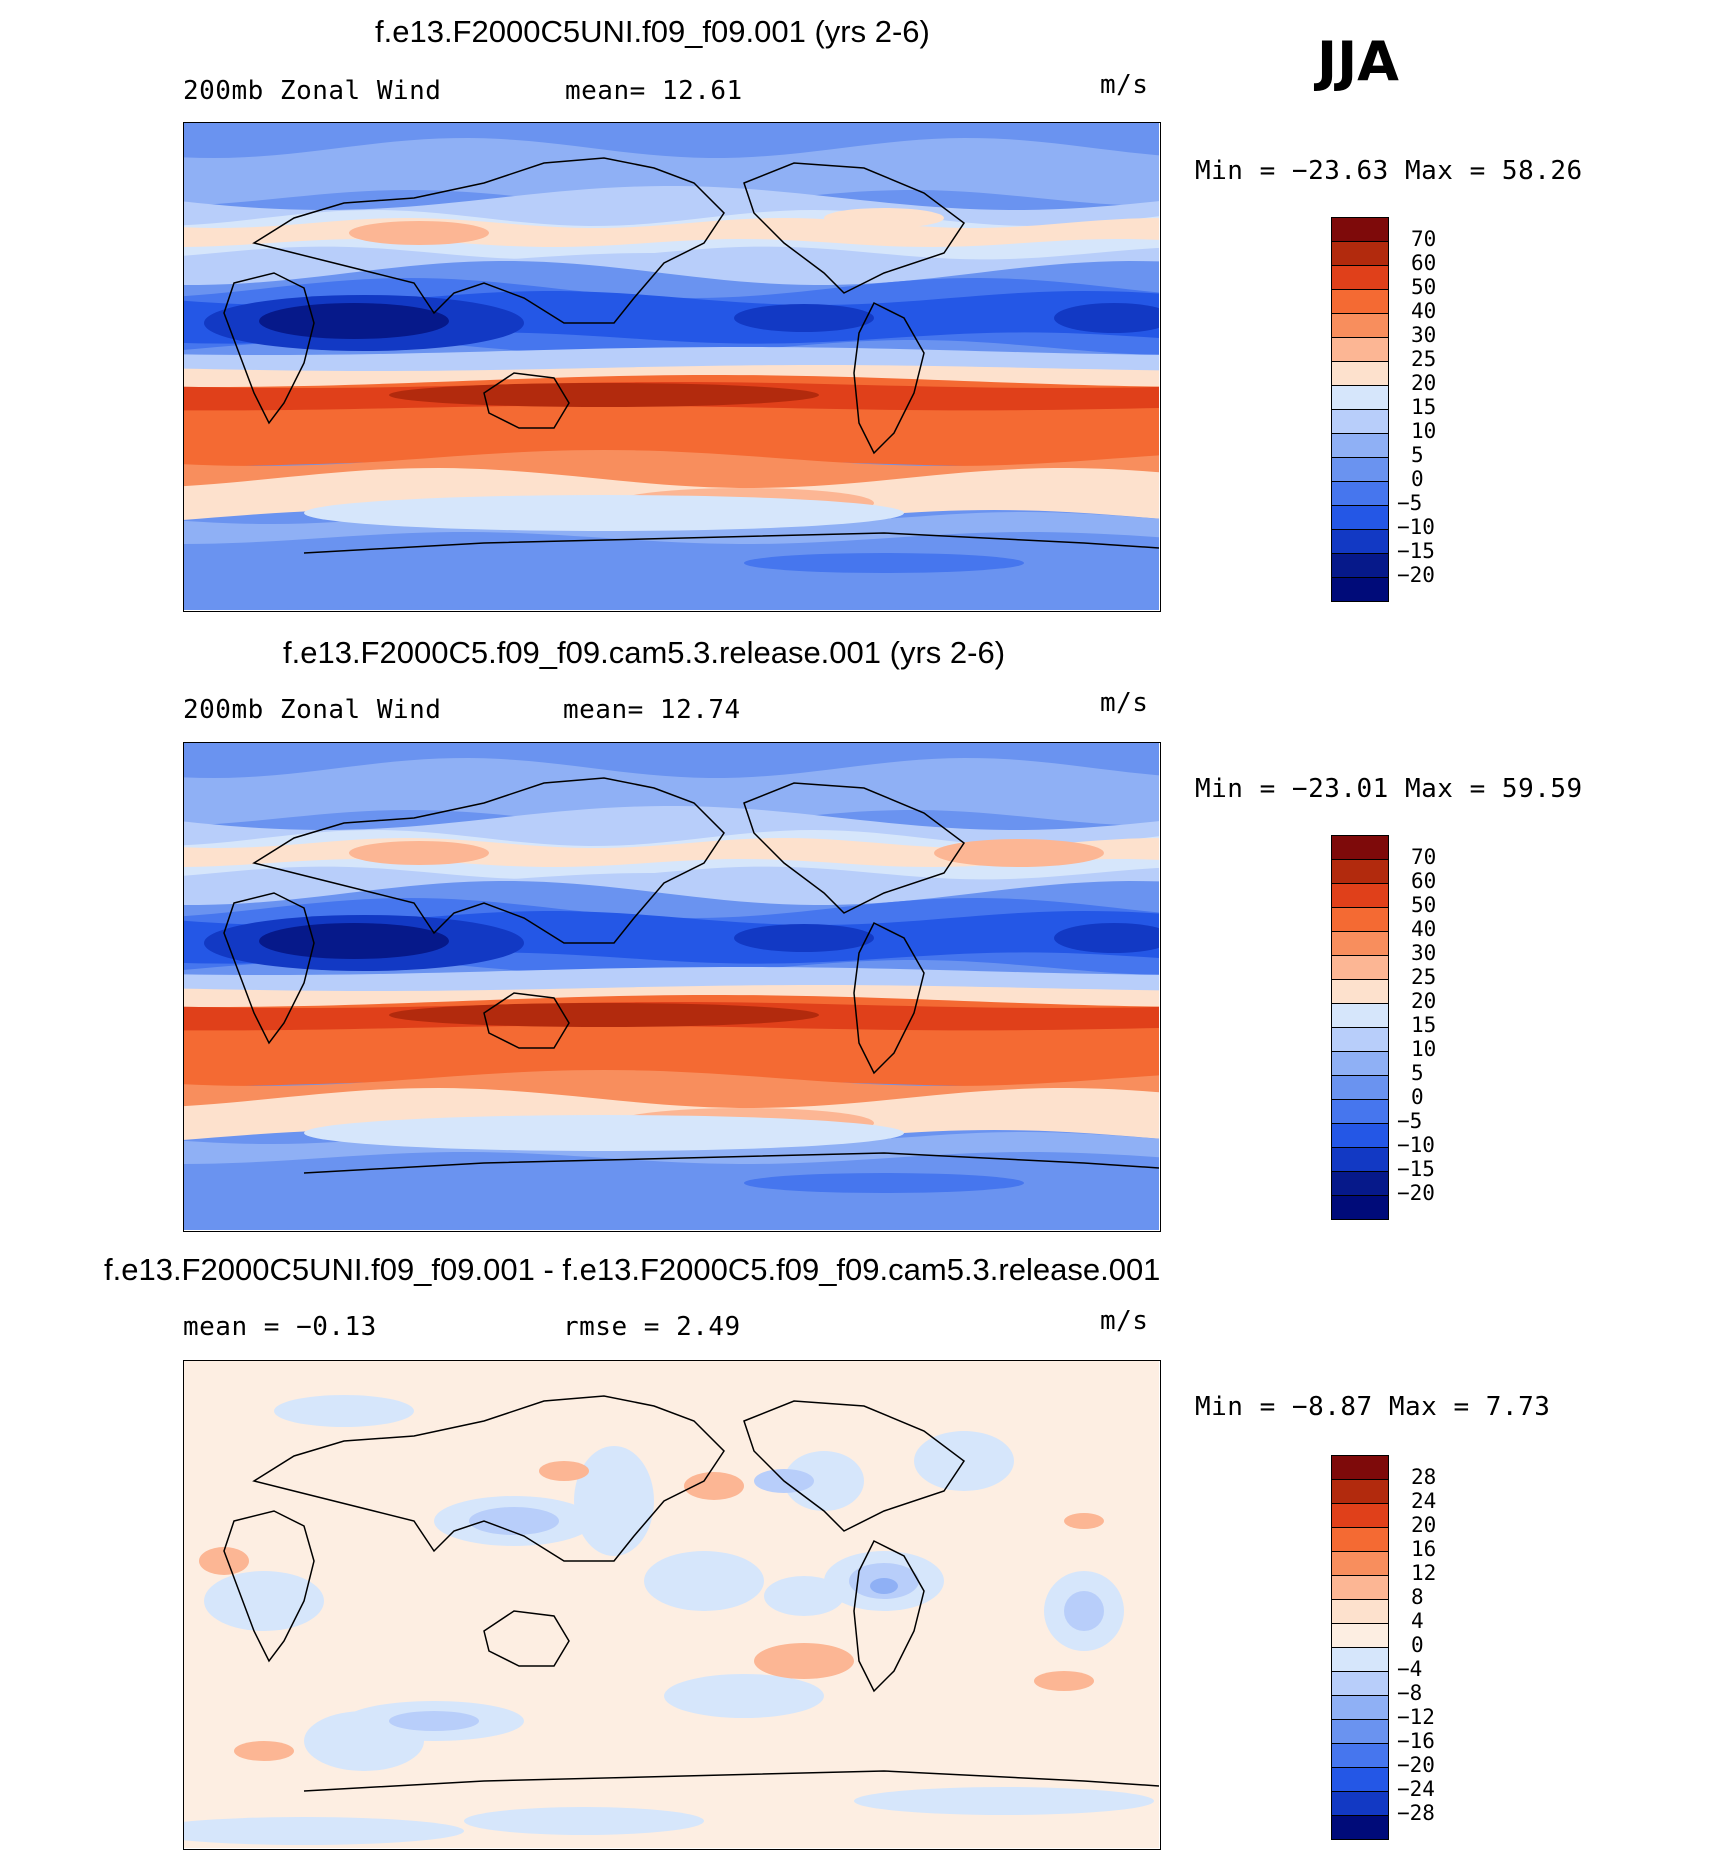 This screenshot has height=1869, width=1710. I want to click on colorbar-tick-label: −28, so click(1416, 1813).